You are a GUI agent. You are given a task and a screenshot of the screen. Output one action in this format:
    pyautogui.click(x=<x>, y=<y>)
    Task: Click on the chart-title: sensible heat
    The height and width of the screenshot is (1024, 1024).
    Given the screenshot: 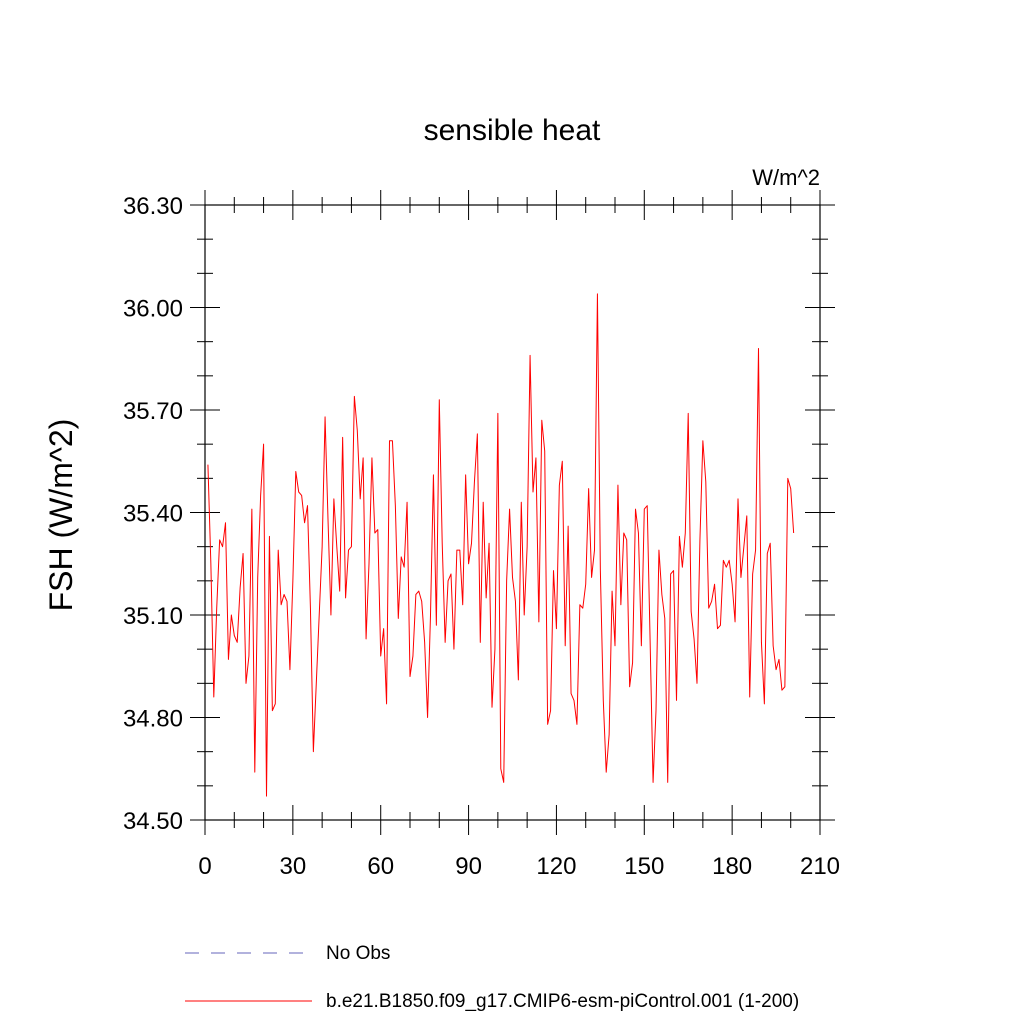 What is the action you would take?
    pyautogui.click(x=512, y=130)
    